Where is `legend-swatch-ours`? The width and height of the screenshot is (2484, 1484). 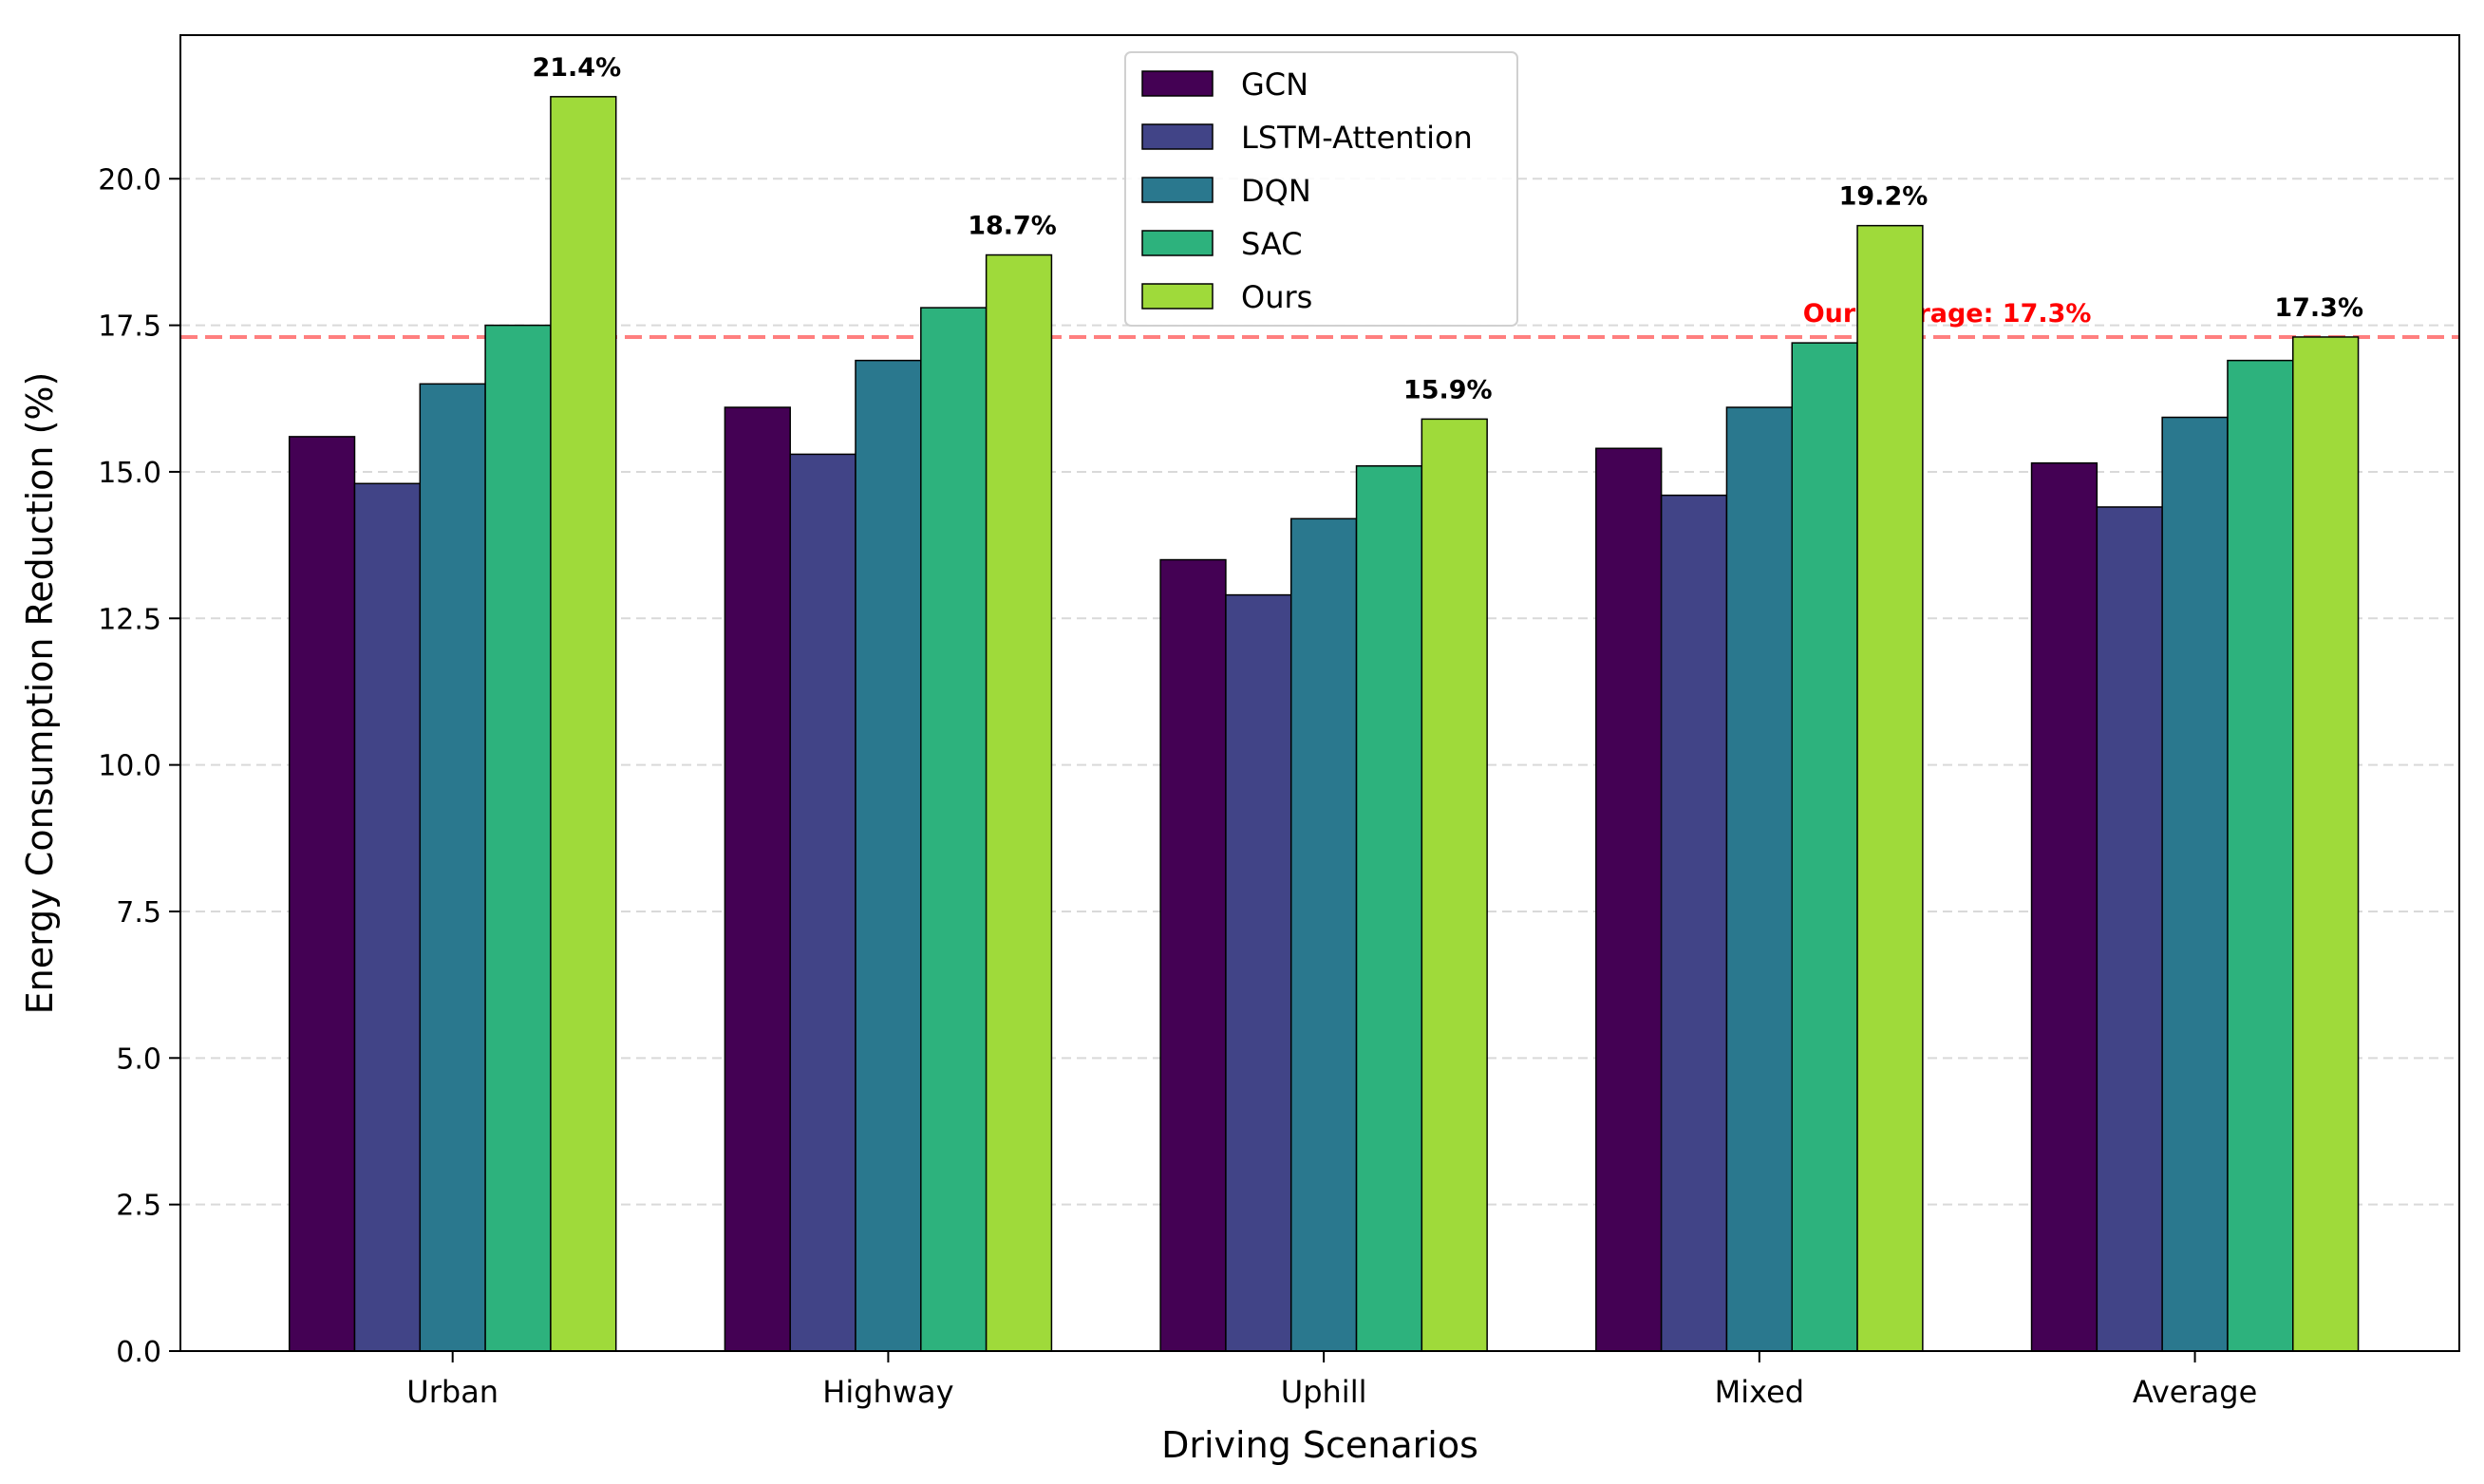
legend-swatch-ours is located at coordinates (1177, 297).